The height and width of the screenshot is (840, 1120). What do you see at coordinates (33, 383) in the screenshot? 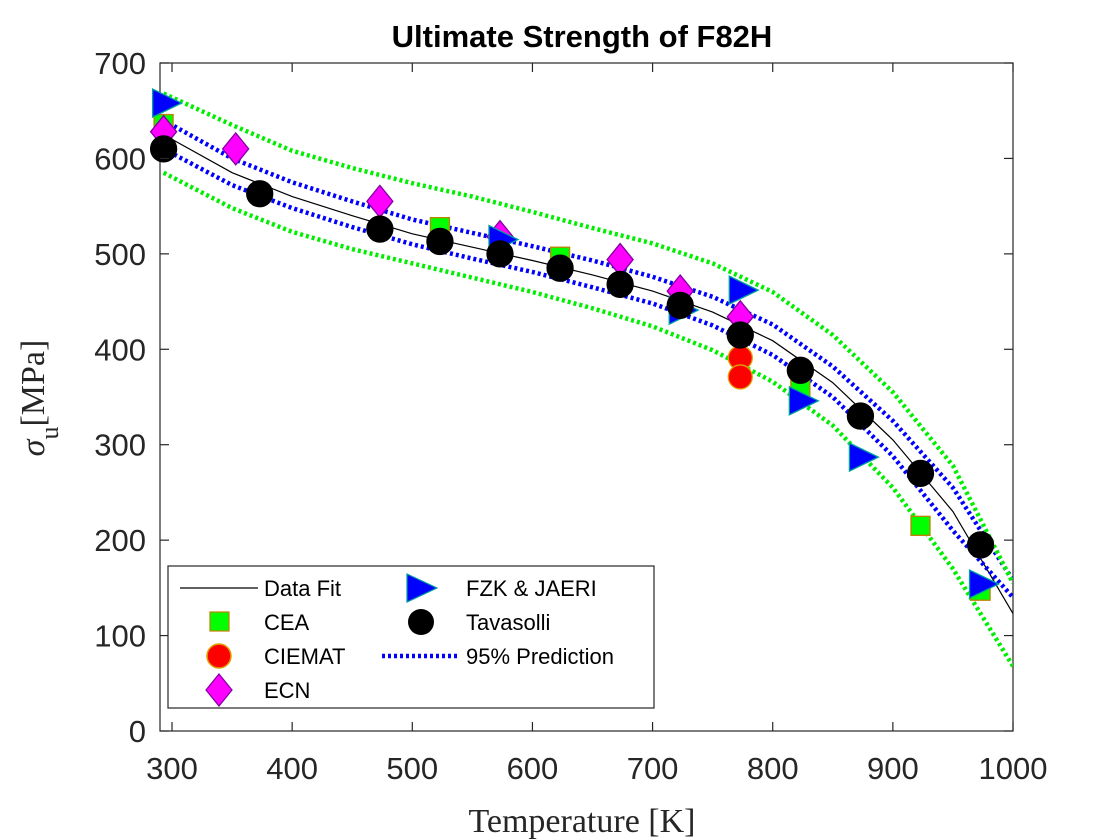
I see `y-axis-label-unit: [MPa]` at bounding box center [33, 383].